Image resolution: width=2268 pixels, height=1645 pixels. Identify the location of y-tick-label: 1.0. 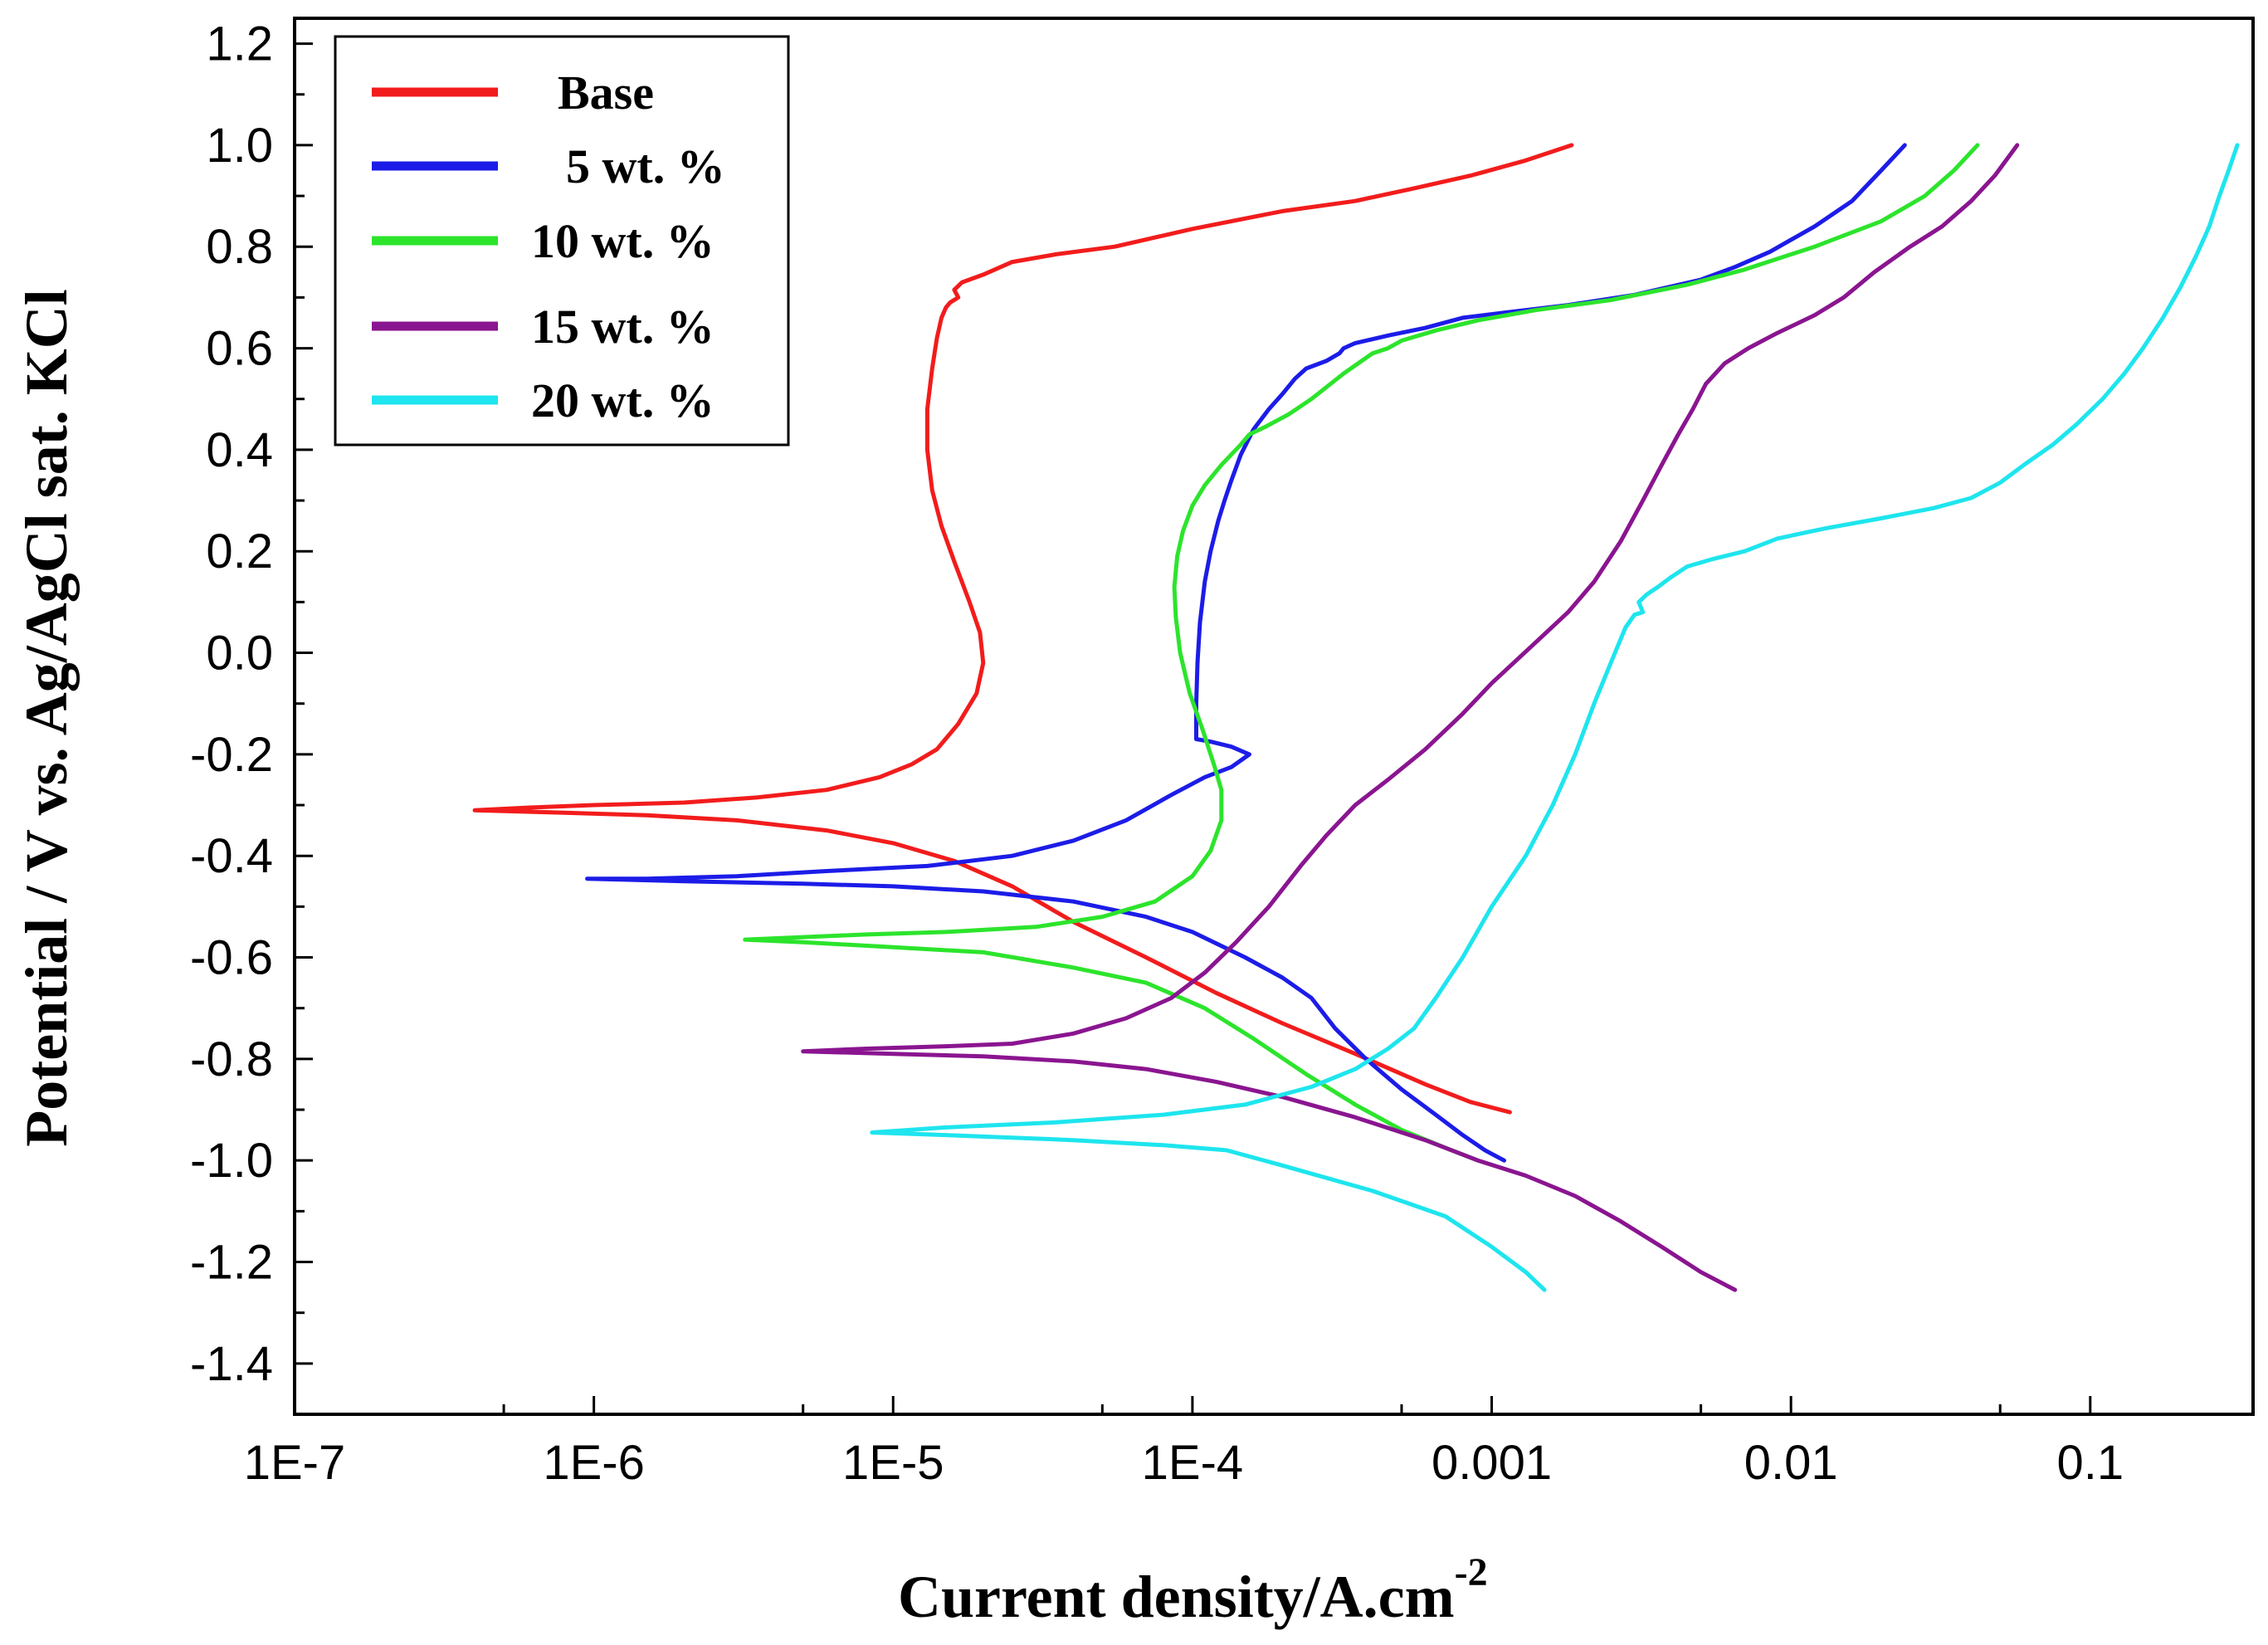
(240, 146).